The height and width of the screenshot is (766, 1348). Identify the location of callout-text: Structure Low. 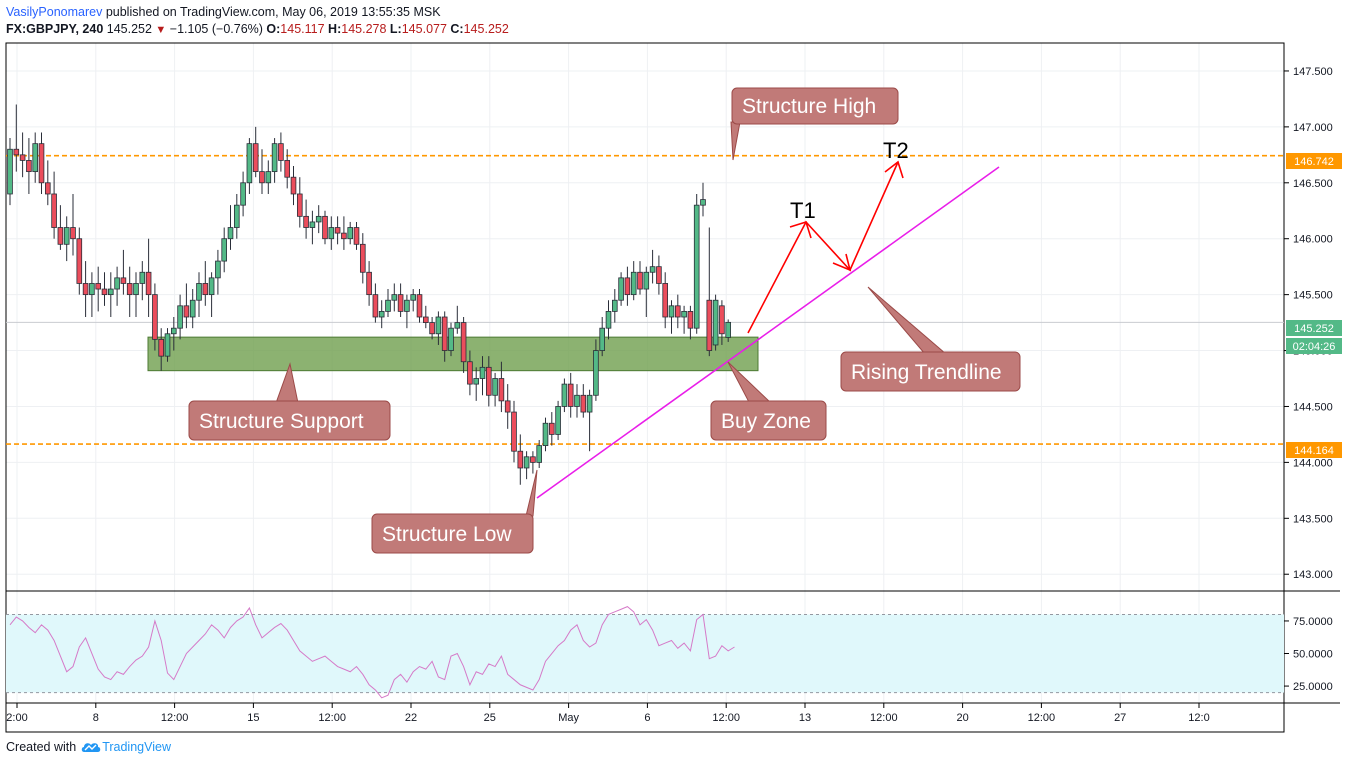
(447, 534).